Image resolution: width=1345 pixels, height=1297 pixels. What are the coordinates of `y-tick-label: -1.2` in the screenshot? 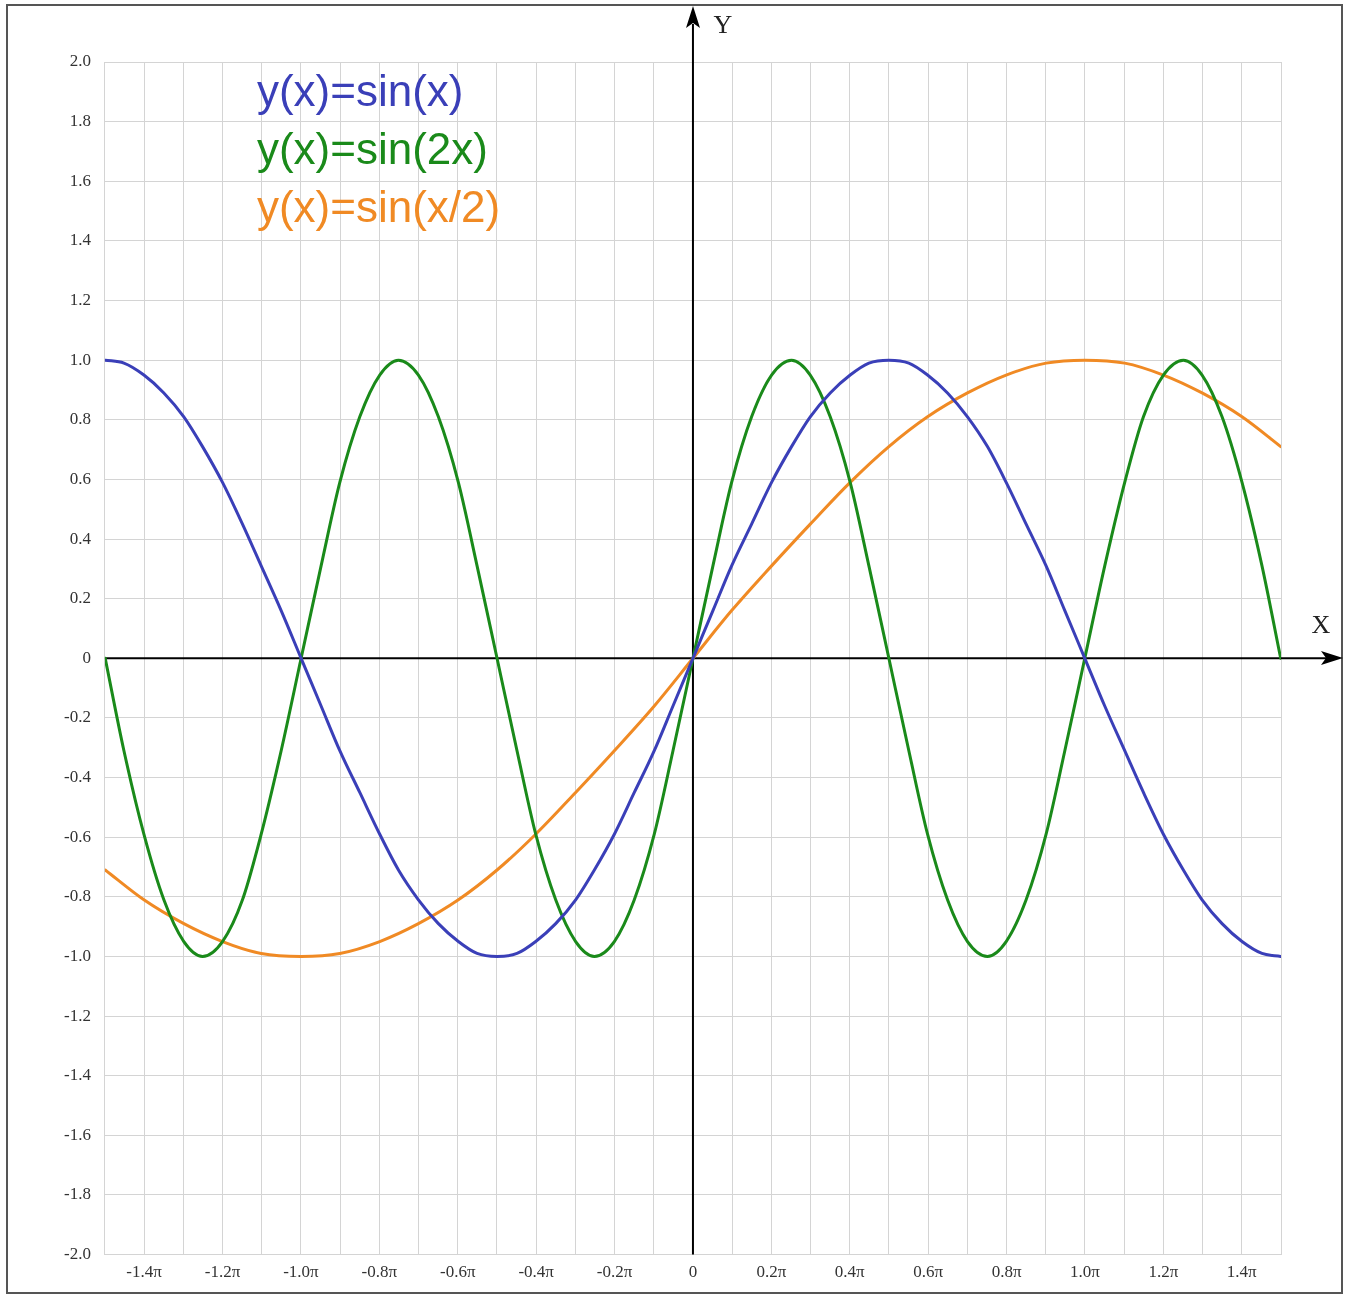 It's located at (77, 1015).